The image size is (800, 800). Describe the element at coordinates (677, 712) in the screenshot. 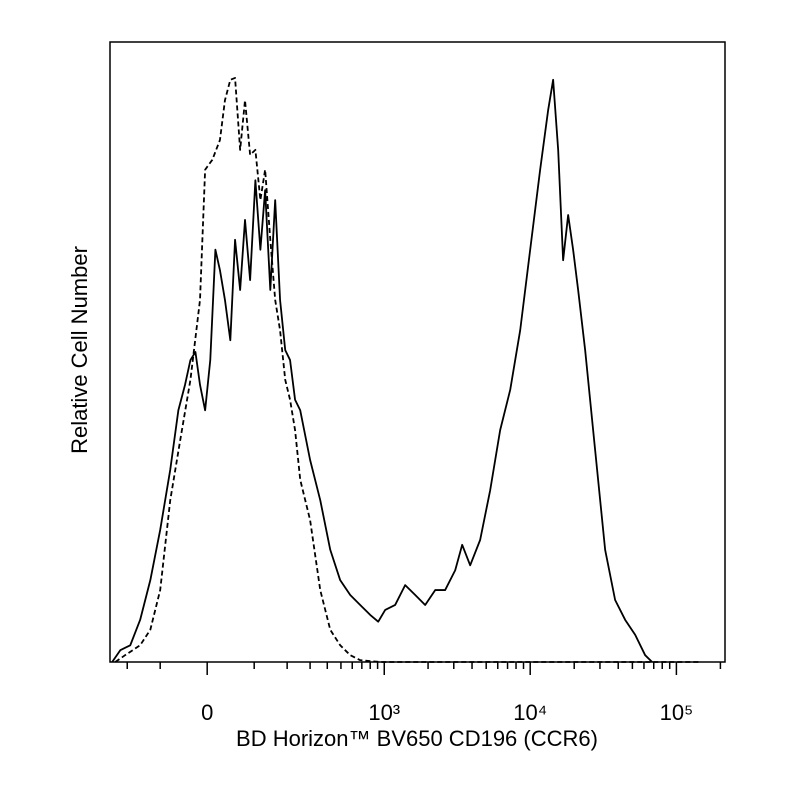

I see `x-tick-label: 10⁵` at that location.